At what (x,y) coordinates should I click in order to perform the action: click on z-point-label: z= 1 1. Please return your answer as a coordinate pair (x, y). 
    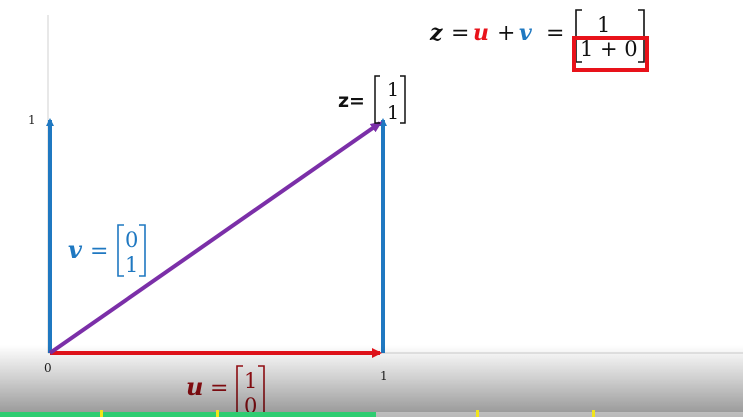
    Looking at the image, I should click on (372, 99).